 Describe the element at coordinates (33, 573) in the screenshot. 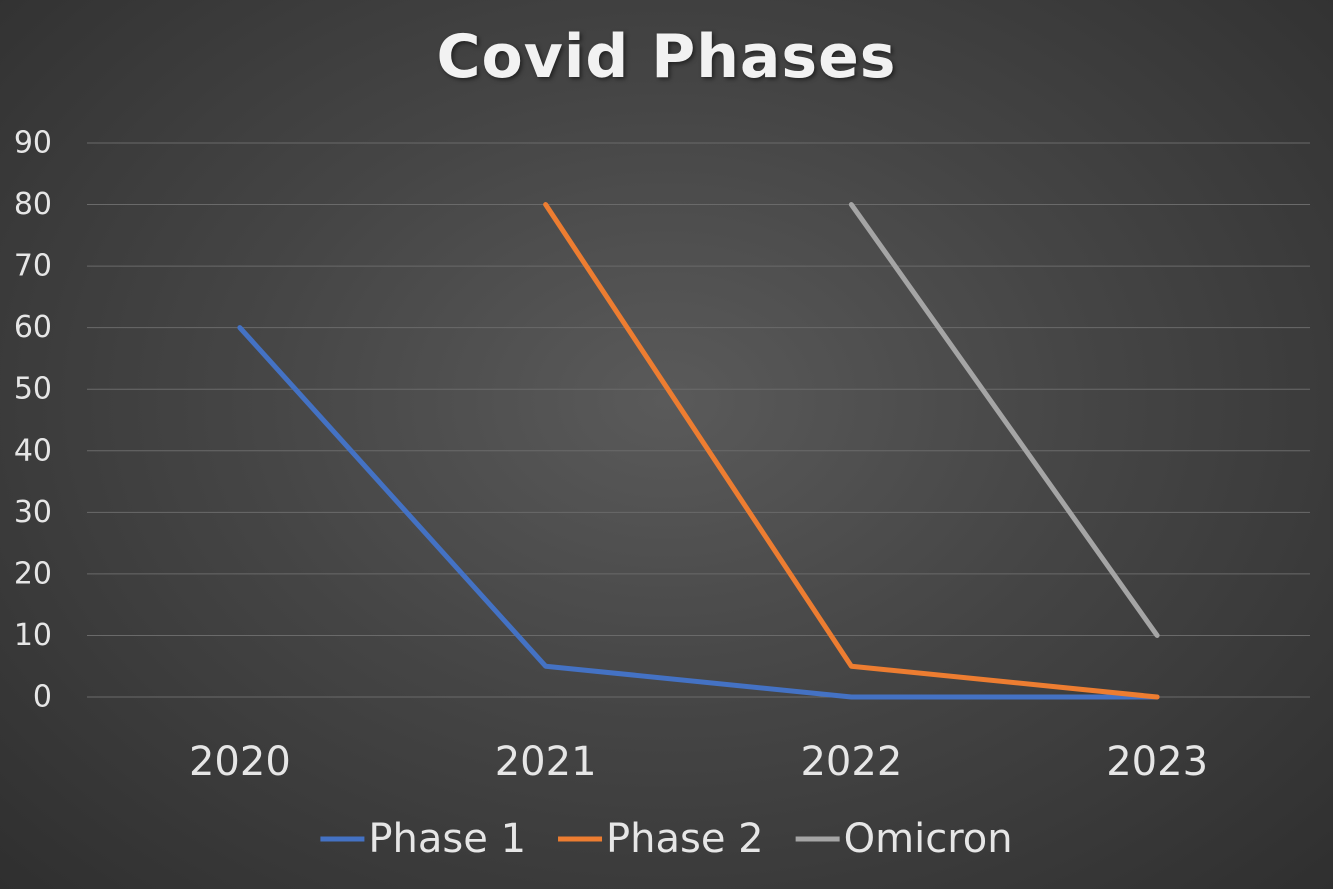

I see `y-tick-label: 20` at that location.